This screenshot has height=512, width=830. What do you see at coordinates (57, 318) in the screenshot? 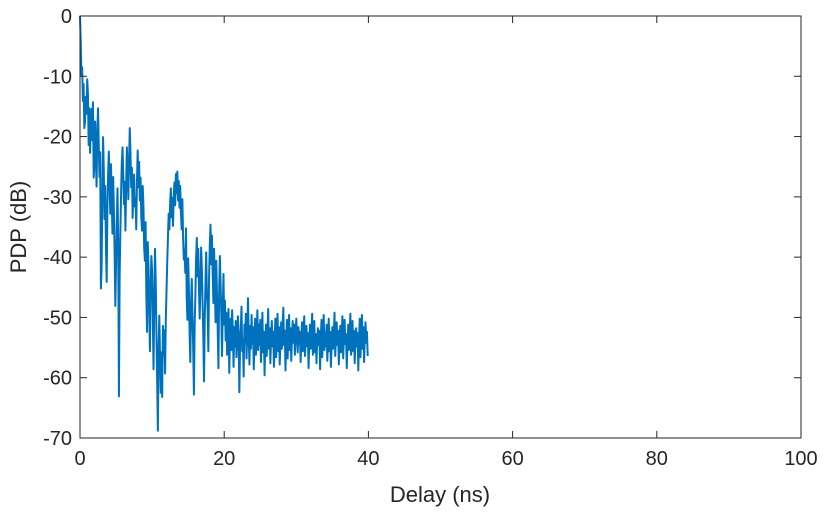
I see `y-tick-label: -50` at bounding box center [57, 318].